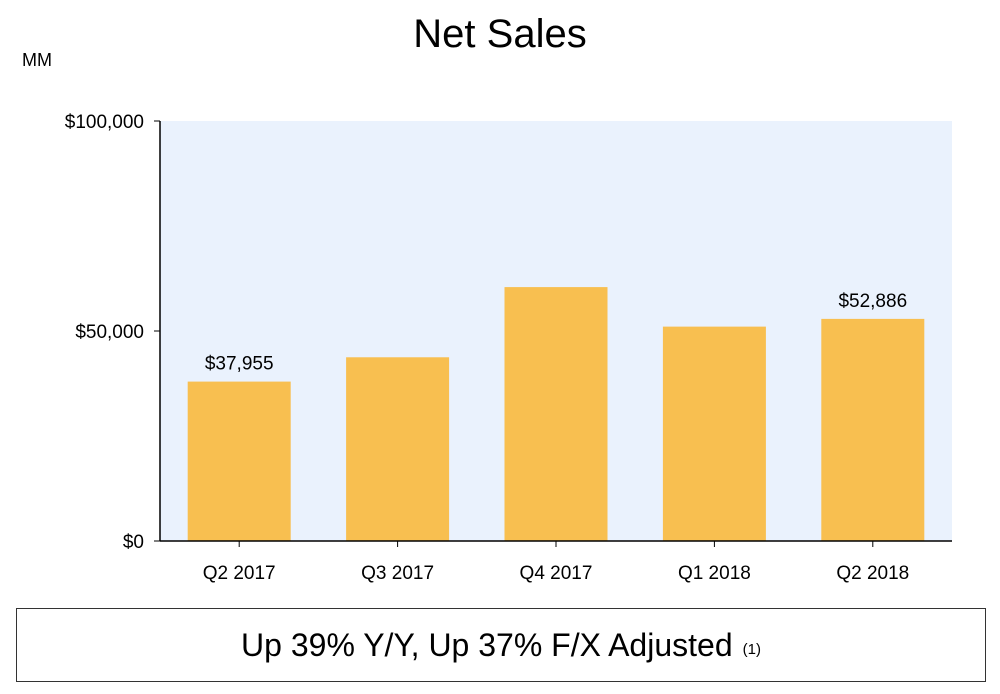 The image size is (1000, 694). What do you see at coordinates (239, 364) in the screenshot?
I see `data-label-0: $37,955` at bounding box center [239, 364].